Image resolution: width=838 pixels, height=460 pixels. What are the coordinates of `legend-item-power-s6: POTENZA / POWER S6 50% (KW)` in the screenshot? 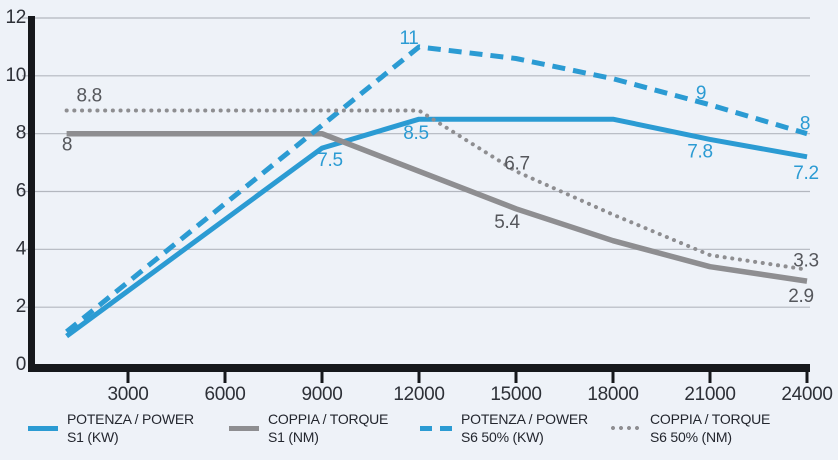 It's located at (504, 428).